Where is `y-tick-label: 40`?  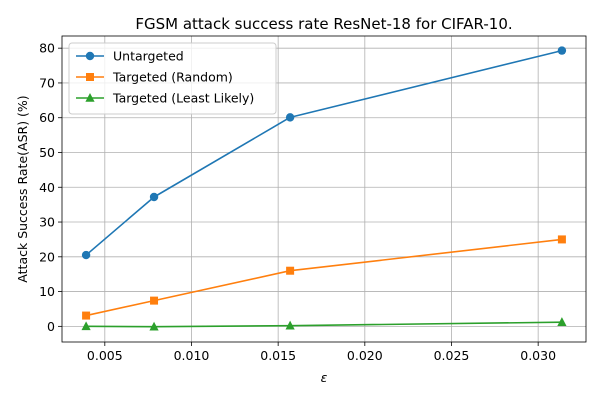
y-tick-label: 40 is located at coordinates (47, 187).